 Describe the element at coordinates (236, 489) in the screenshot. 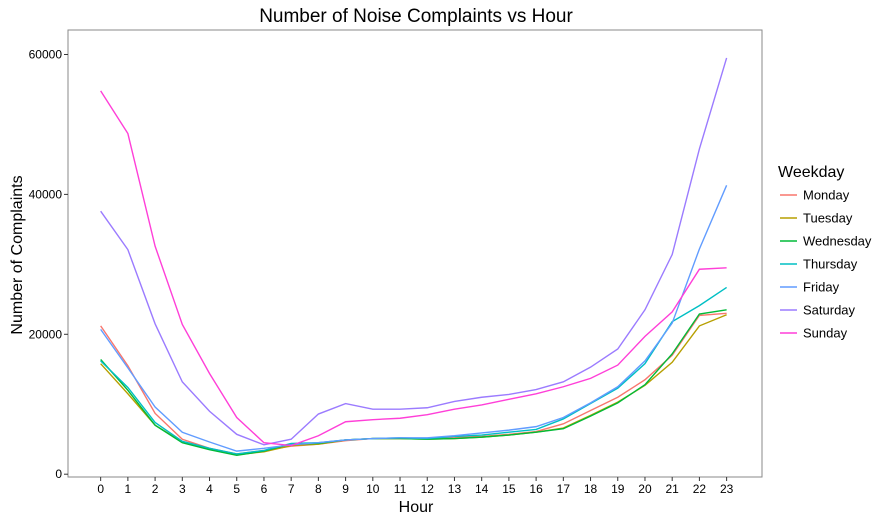

I see `x-tick-label: 5` at that location.